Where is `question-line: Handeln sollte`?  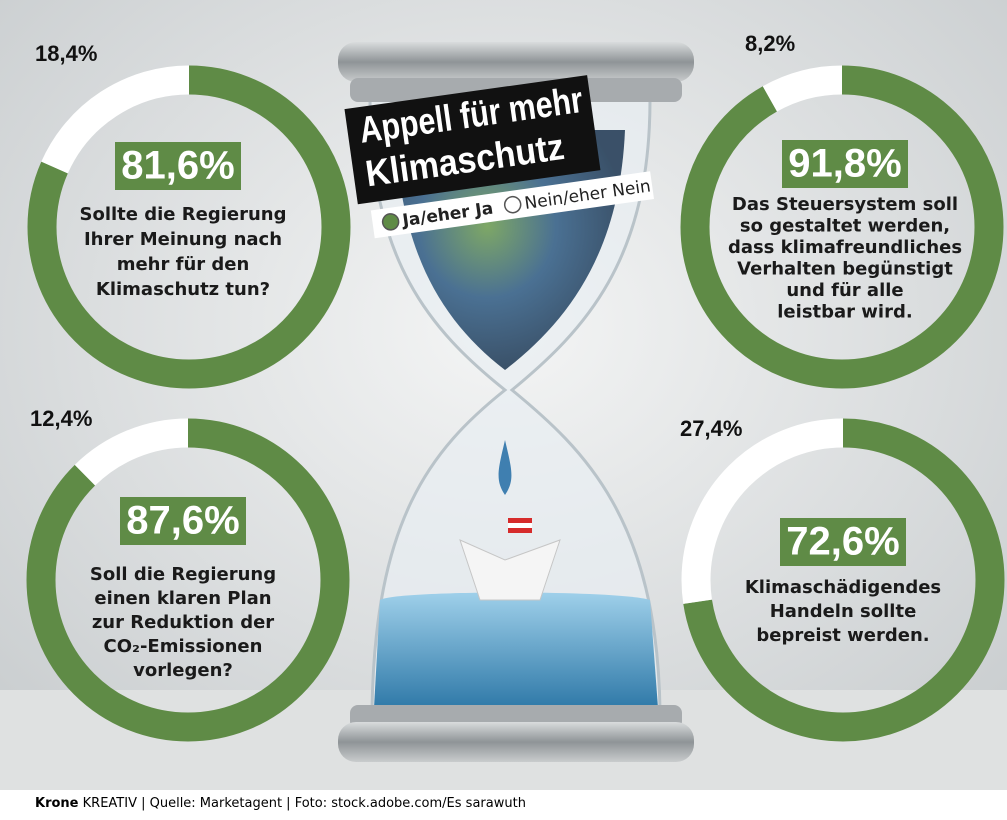 question-line: Handeln sollte is located at coordinates (843, 611).